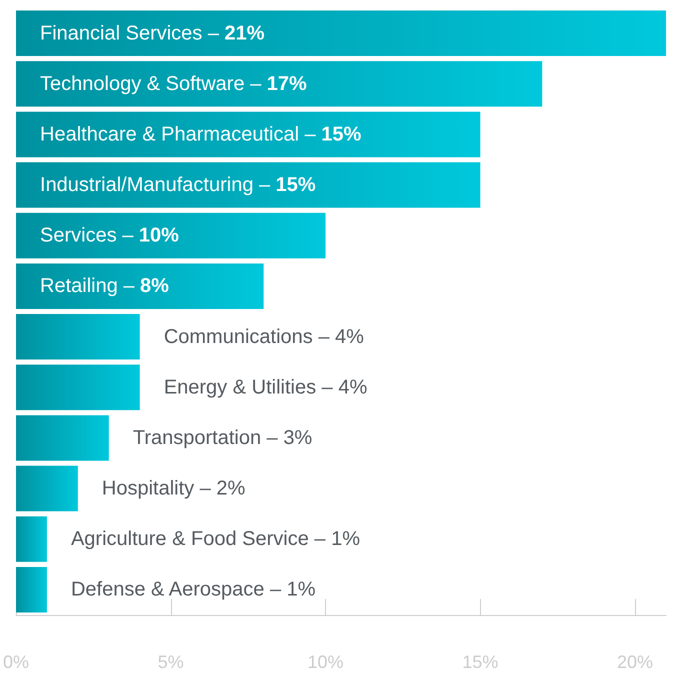  Describe the element at coordinates (153, 83) in the screenshot. I see `y-tick-label: Technology & Software –` at that location.